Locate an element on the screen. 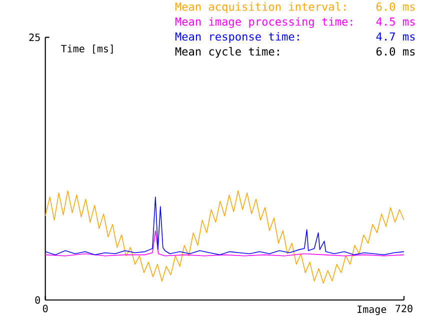 The image size is (448, 336). x-axis-title: Image is located at coordinates (372, 311).